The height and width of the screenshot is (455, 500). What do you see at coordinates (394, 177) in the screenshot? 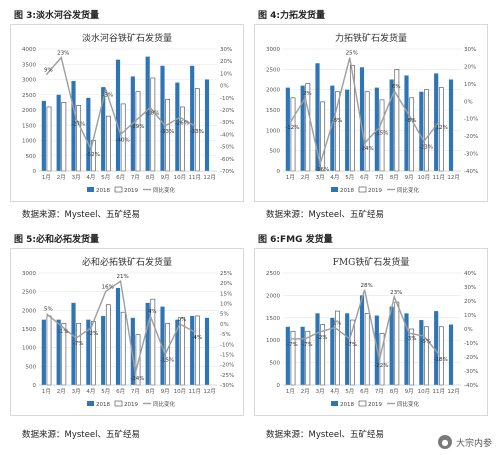
I see `x-tick-label: 8月` at bounding box center [394, 177].